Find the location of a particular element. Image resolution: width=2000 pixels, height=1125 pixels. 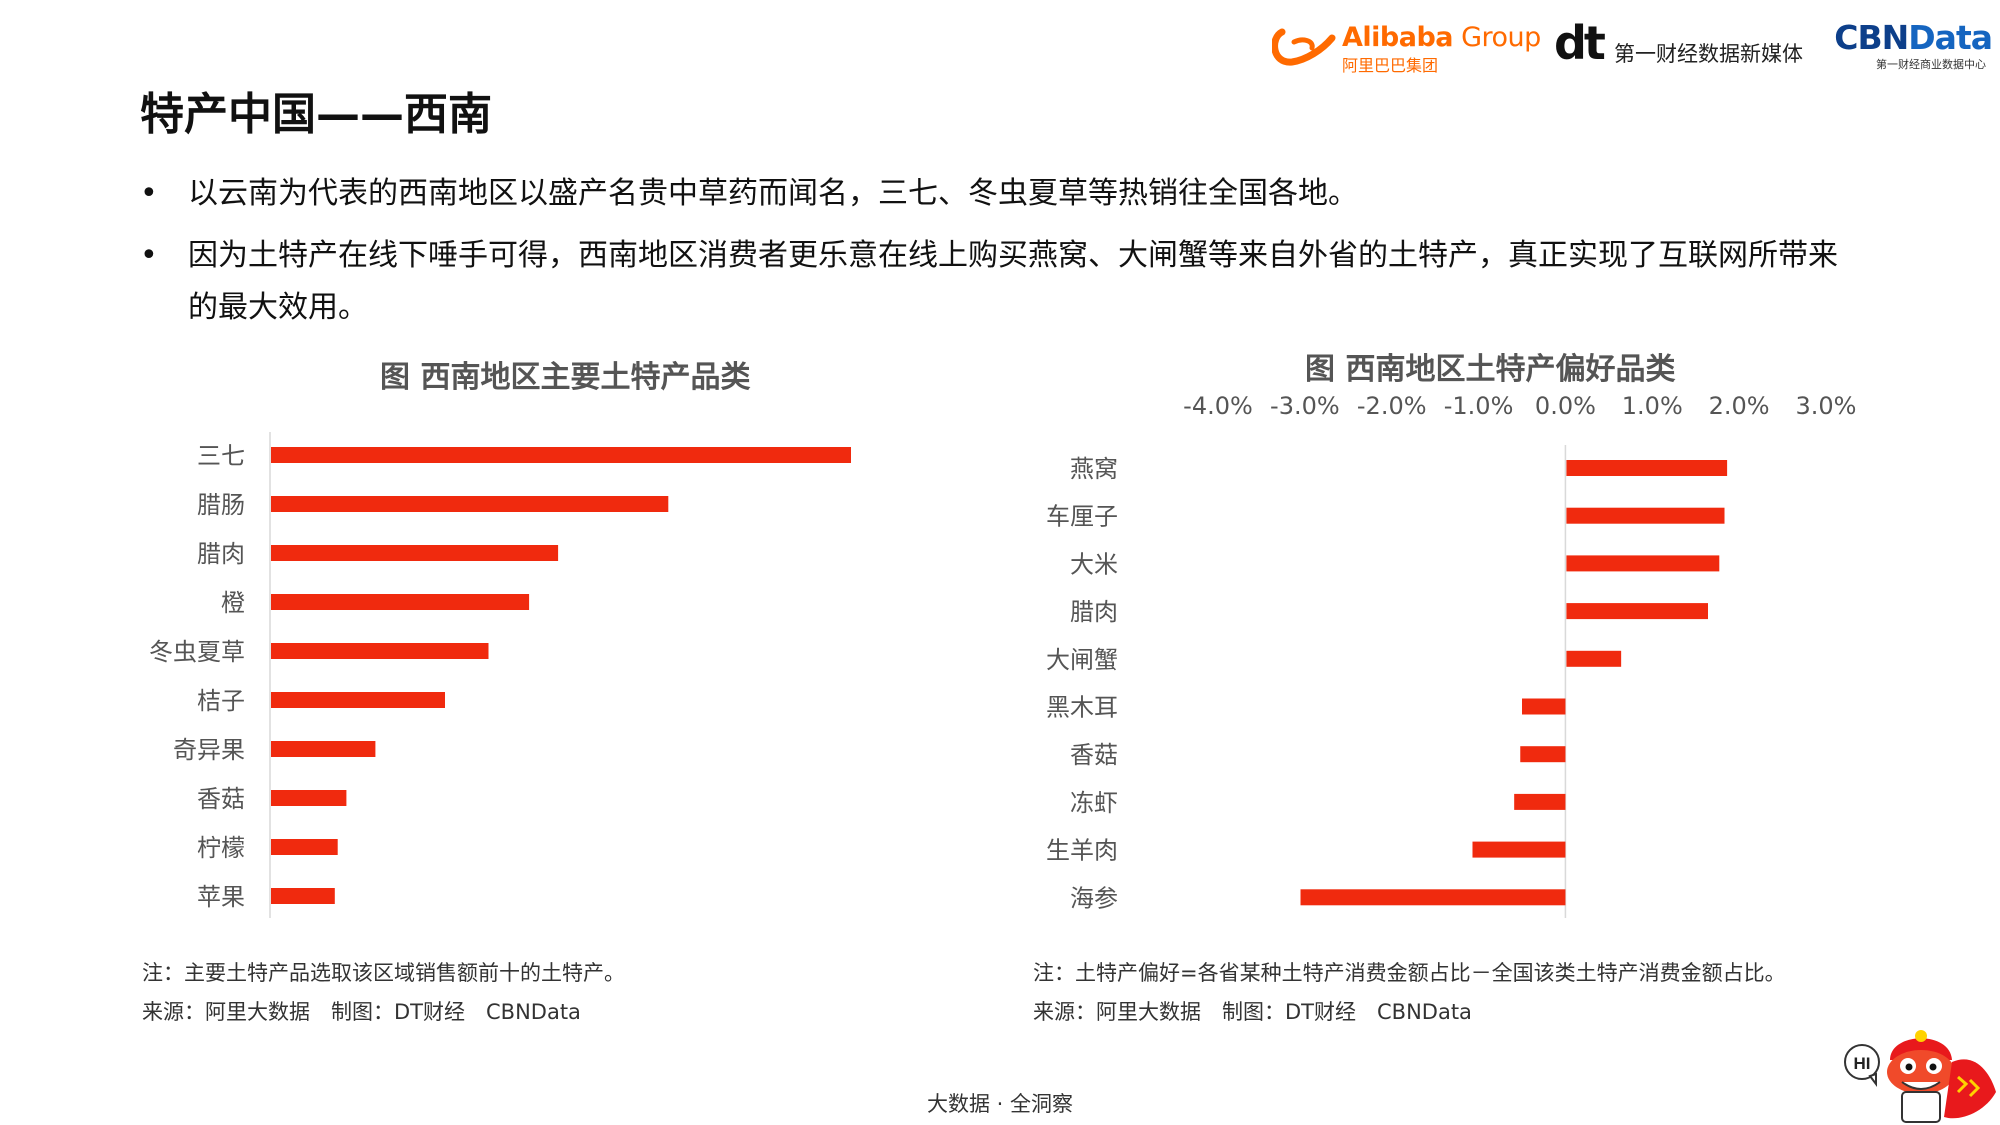

cbn-mark: CBN is located at coordinates (1871, 37).